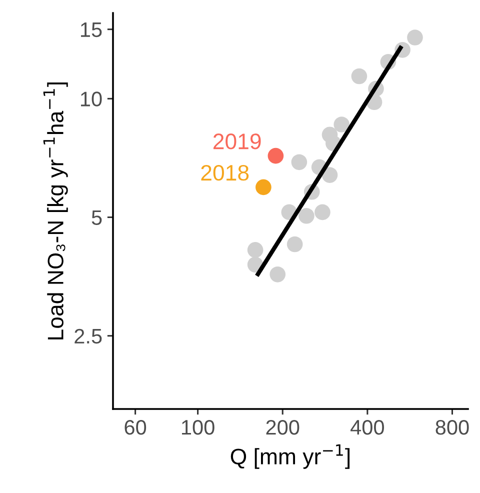 Image resolution: width=480 pixels, height=493 pixels. Describe the element at coordinates (135, 427) in the screenshot. I see `x-tick-label: 60` at that location.